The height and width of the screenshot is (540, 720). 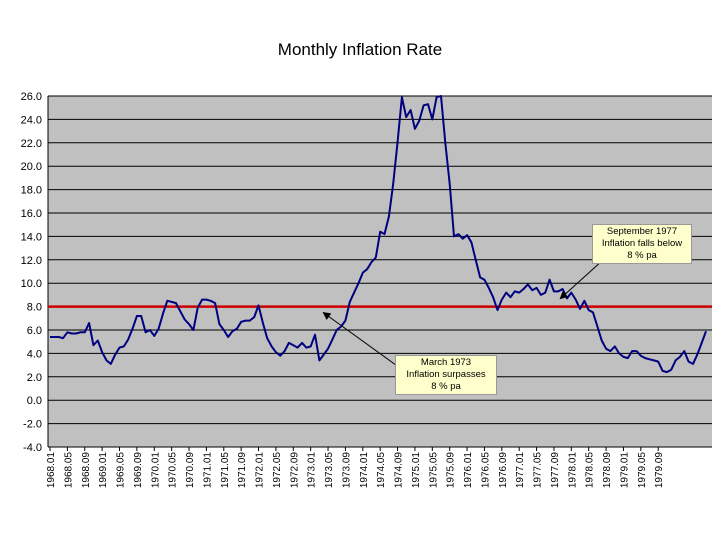 I want to click on x-tick-label: 1973.01, so click(x=312, y=470).